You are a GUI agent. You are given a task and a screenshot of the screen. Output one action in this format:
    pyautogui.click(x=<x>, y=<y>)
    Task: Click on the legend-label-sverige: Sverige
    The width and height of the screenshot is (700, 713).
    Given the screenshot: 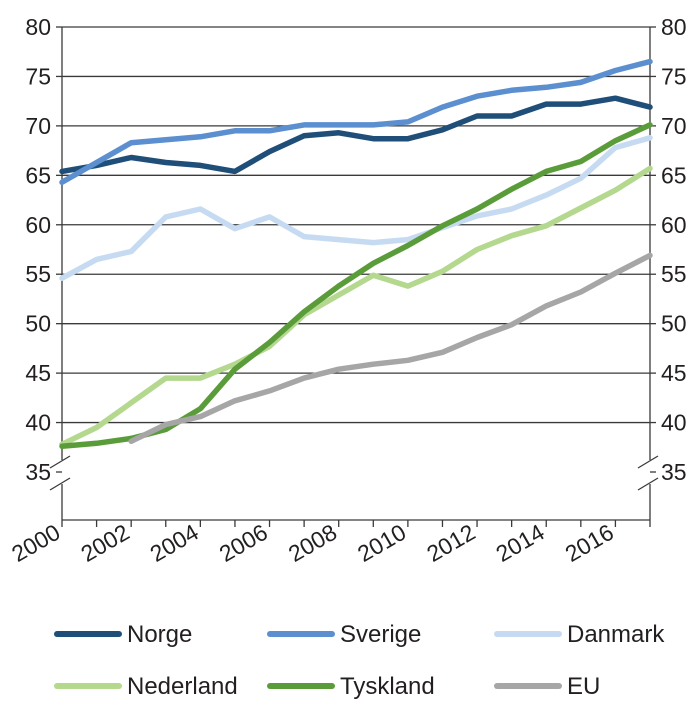 What is the action you would take?
    pyautogui.click(x=380, y=634)
    